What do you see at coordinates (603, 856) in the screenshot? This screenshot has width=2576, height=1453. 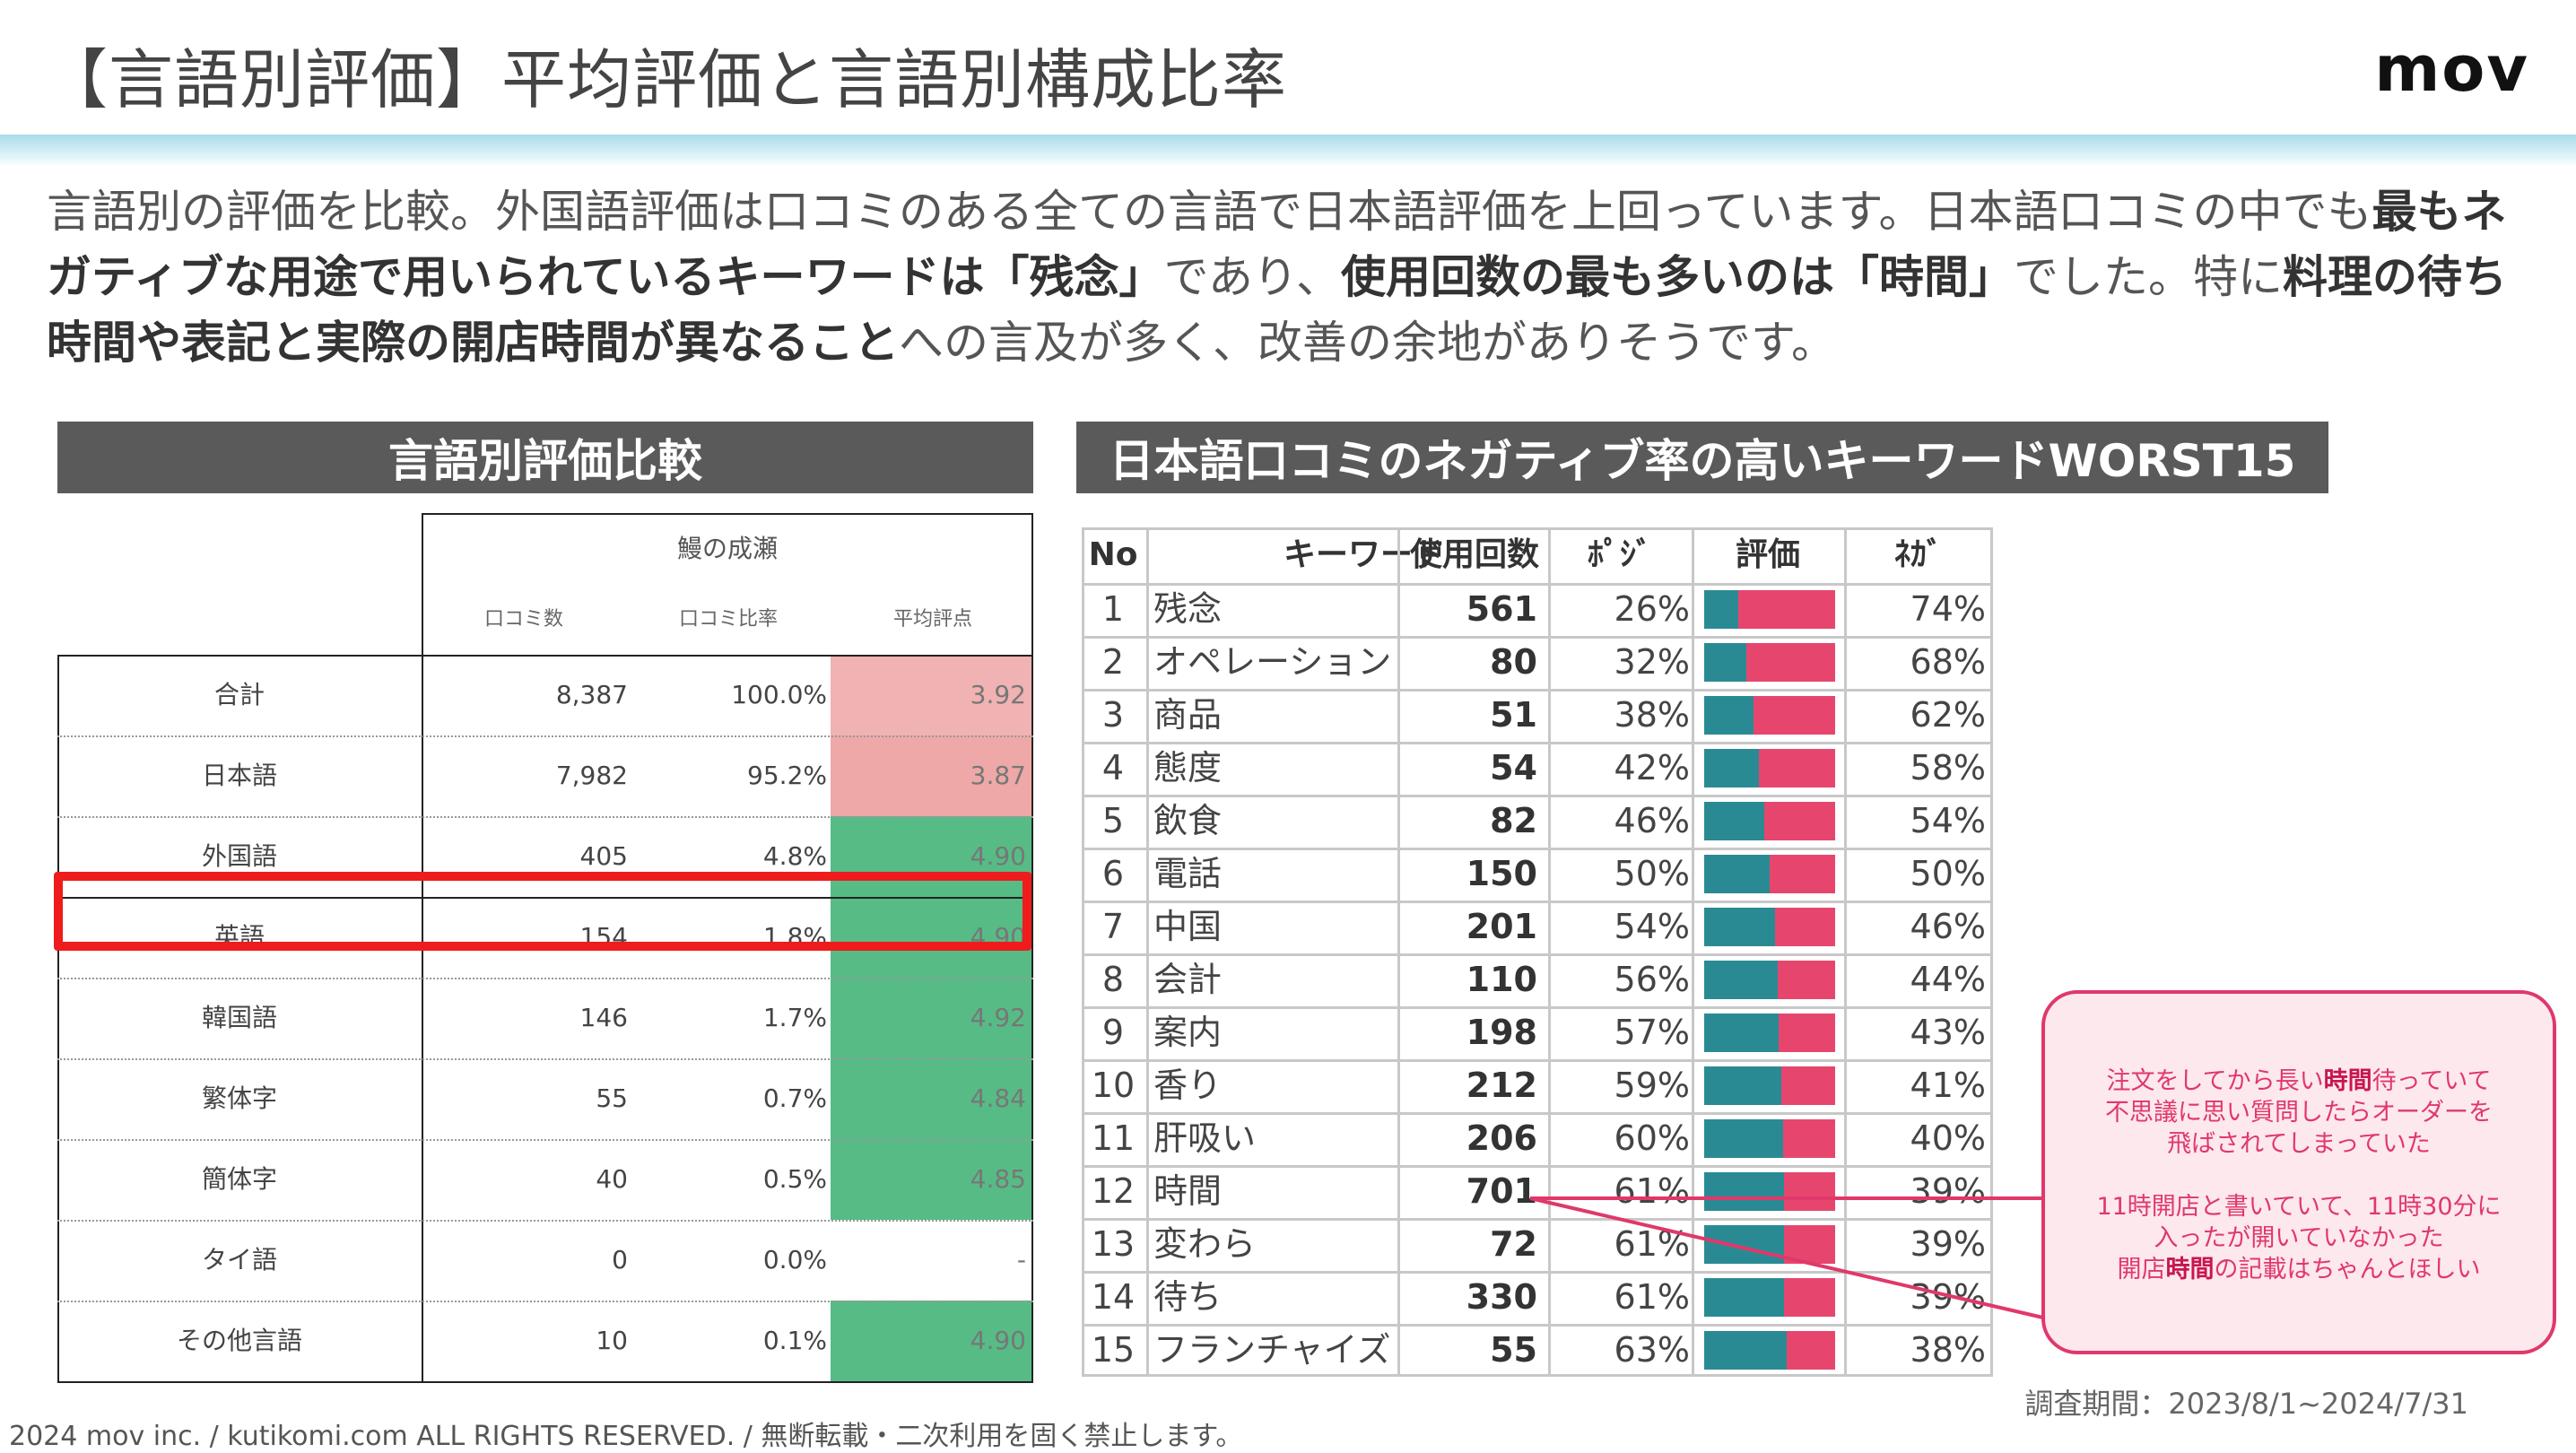 I see `review-count: 405` at bounding box center [603, 856].